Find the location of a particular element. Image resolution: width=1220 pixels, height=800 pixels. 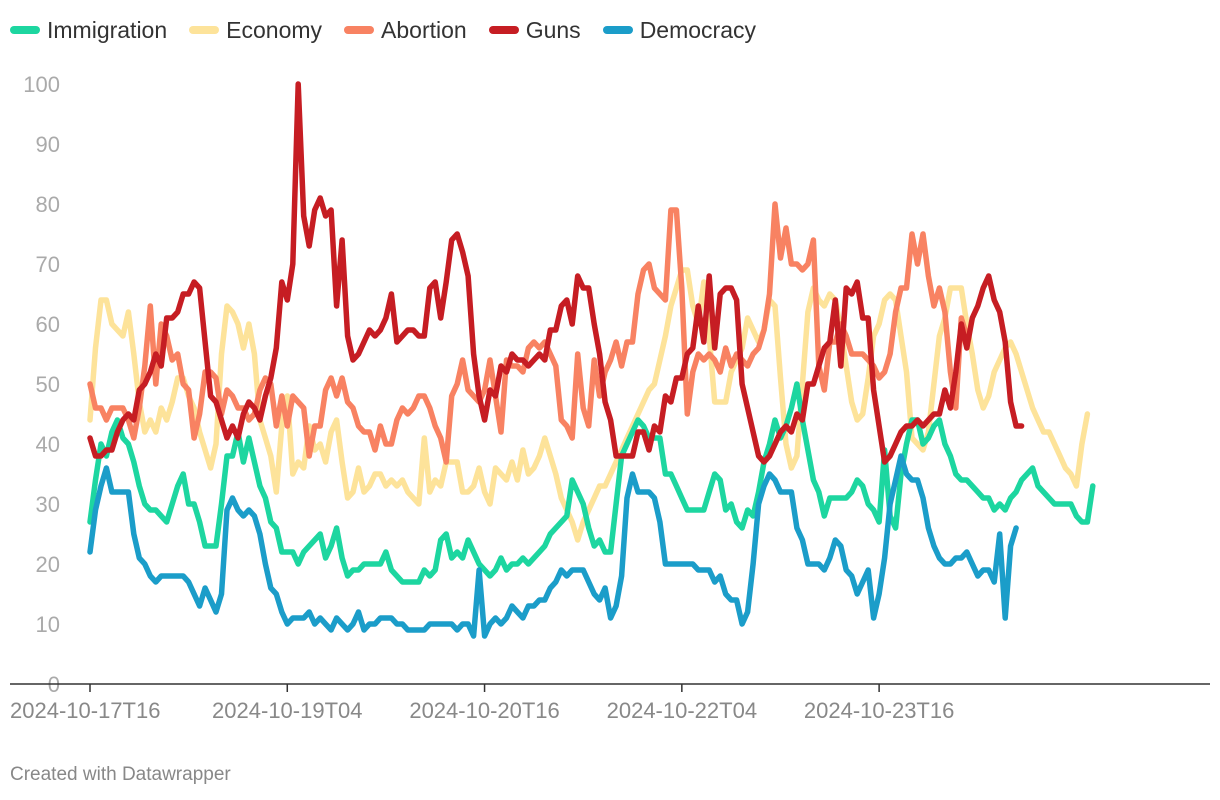

x-tick-label: 2024-10-22T04 is located at coordinates (682, 710).